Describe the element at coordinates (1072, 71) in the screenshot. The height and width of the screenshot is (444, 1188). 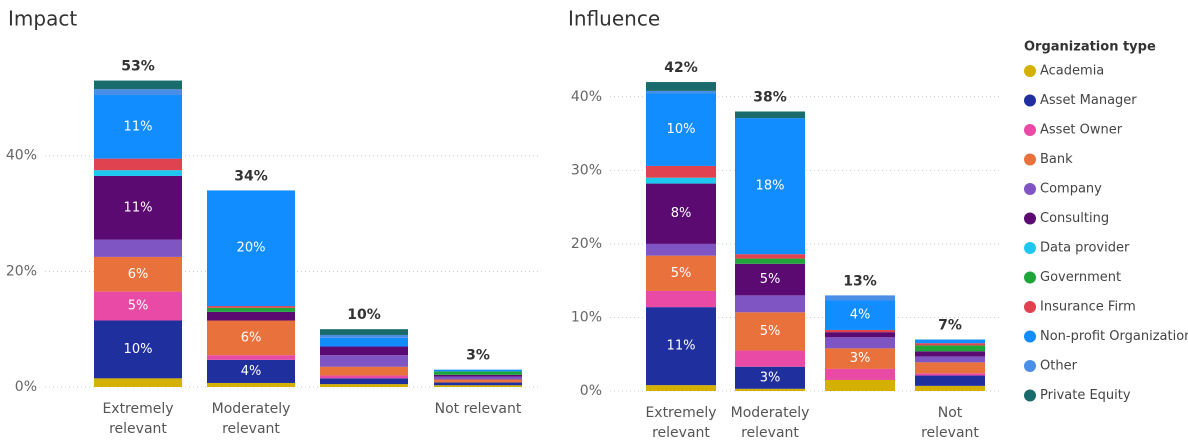
I see `legend-label: Academia` at that location.